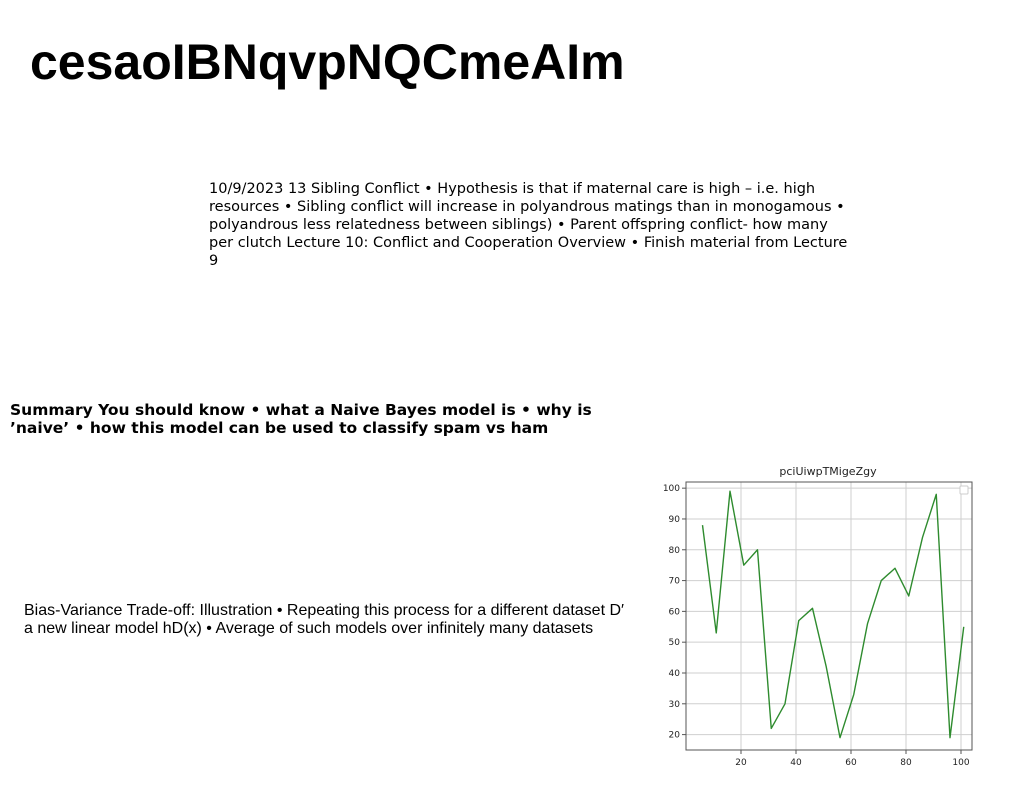 Image resolution: width=1024 pixels, height=788 pixels. Describe the element at coordinates (964, 490) in the screenshot. I see `chart-legend` at that location.